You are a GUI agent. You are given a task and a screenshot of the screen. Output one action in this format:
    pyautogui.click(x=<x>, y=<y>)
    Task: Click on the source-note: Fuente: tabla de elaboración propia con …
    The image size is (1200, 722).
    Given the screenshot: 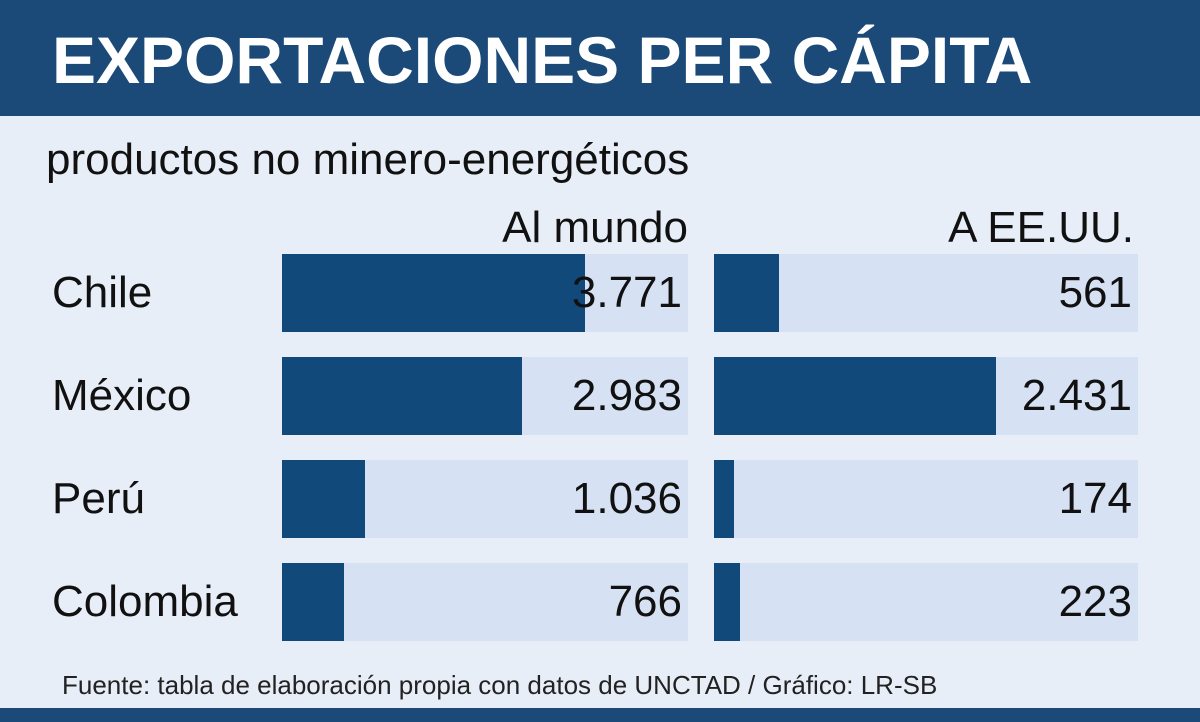 What is the action you would take?
    pyautogui.click(x=500, y=685)
    